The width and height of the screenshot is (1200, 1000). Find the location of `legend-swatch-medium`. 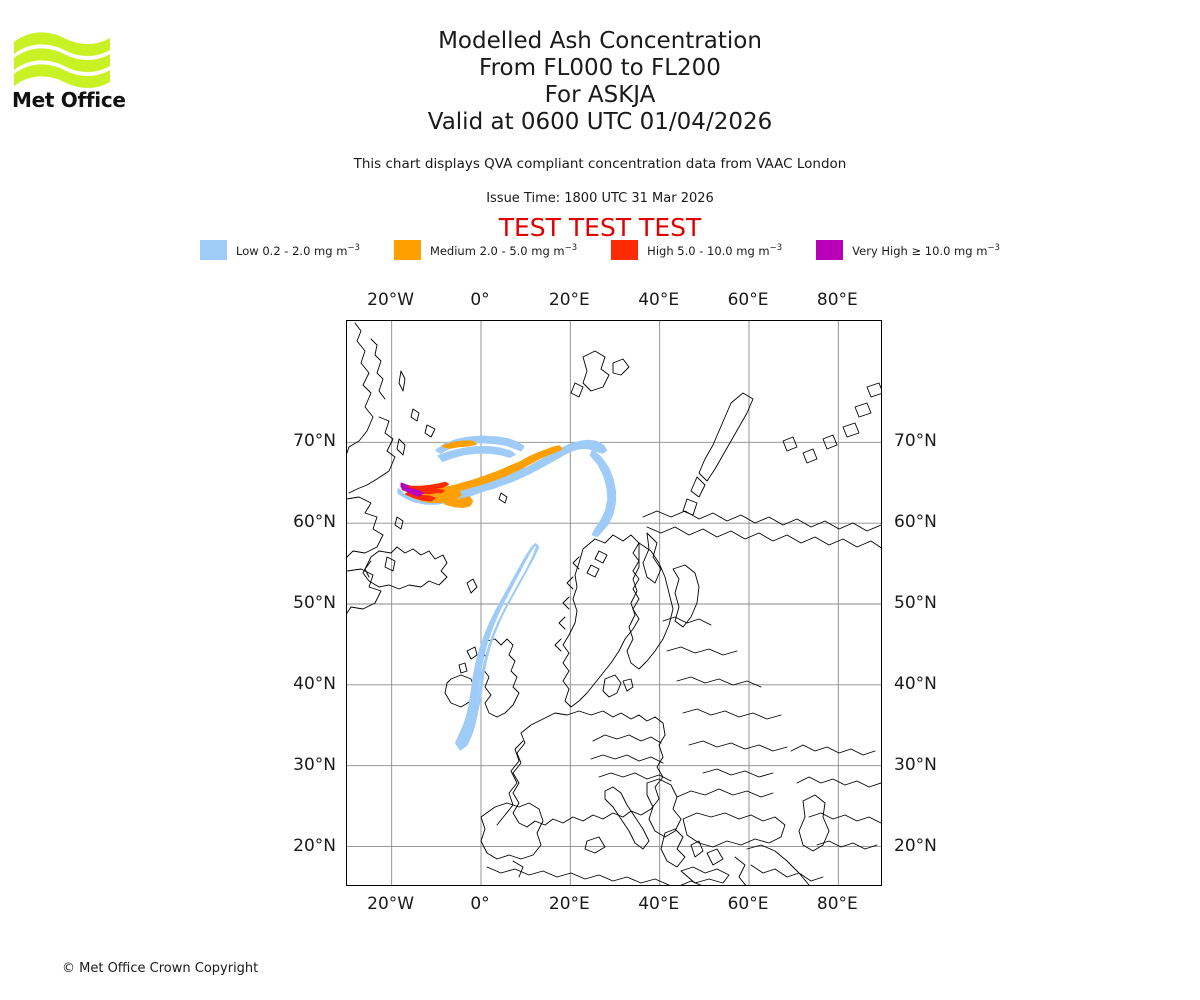

legend-swatch-medium is located at coordinates (407, 250).